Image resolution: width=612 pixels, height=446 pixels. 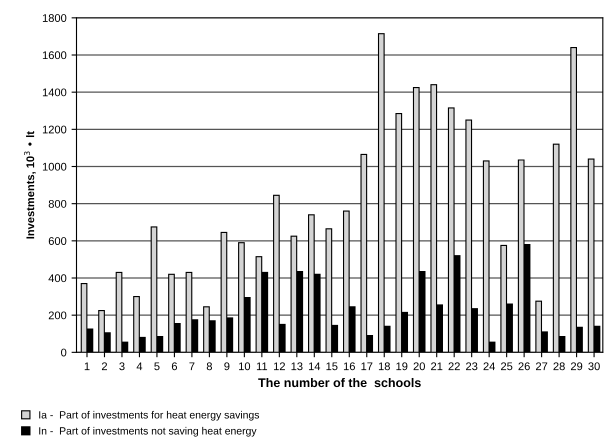 I want to click on x-tick-label: 27, so click(x=542, y=366).